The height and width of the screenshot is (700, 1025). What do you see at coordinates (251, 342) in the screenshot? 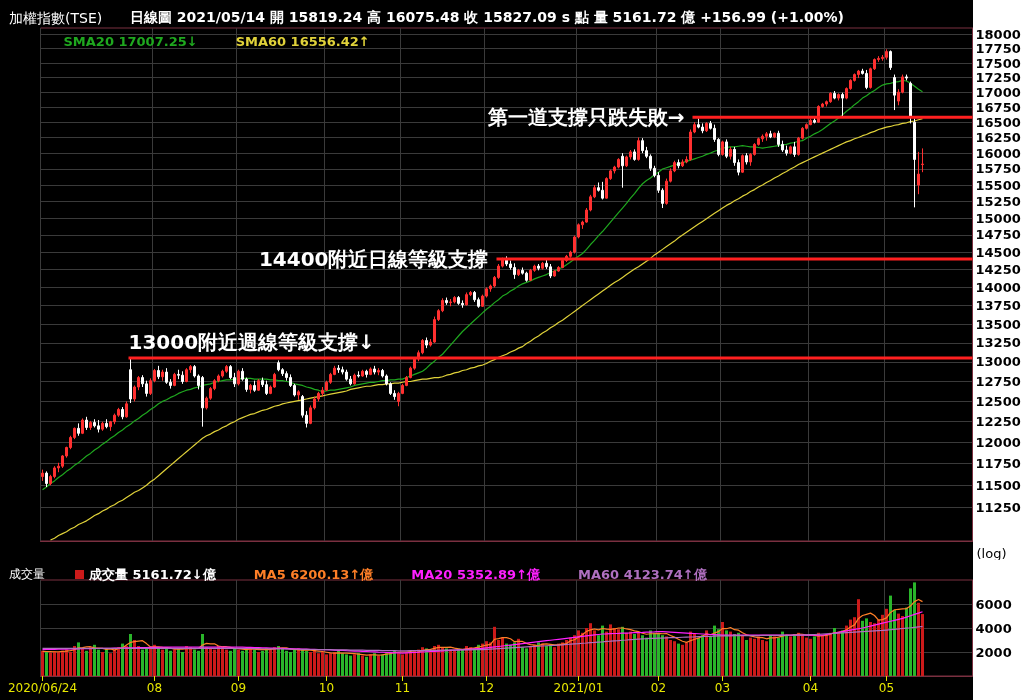
I see `ref-line-label: 13000附近週線等級支撐↓` at bounding box center [251, 342].